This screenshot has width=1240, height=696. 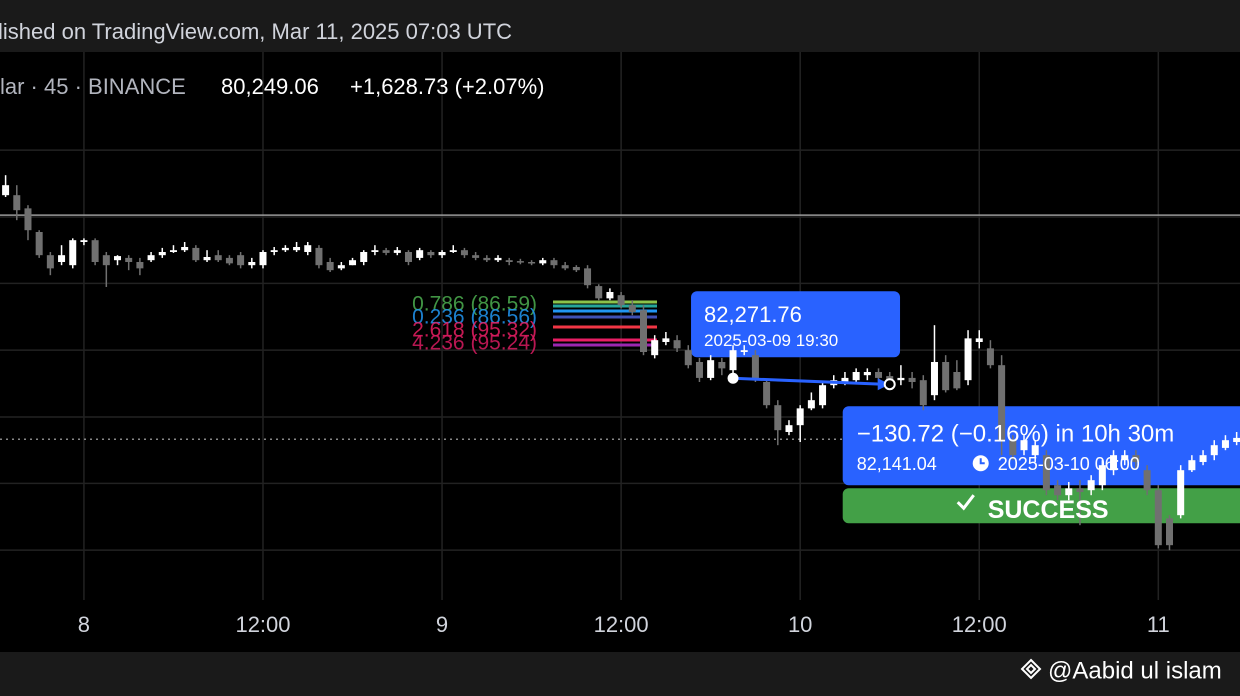 I want to click on check-icon, so click(x=965, y=502).